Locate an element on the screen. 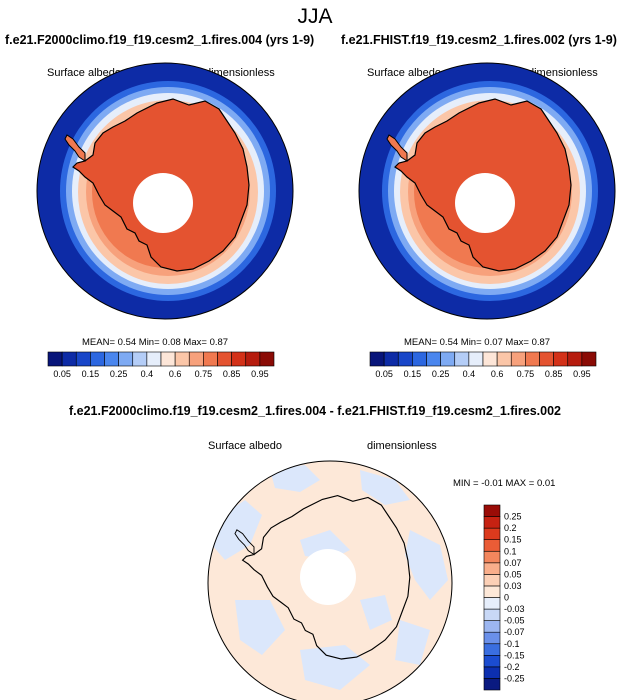 The image size is (630, 700). panel-1-variable-label: Surface albedo is located at coordinates (84, 73).